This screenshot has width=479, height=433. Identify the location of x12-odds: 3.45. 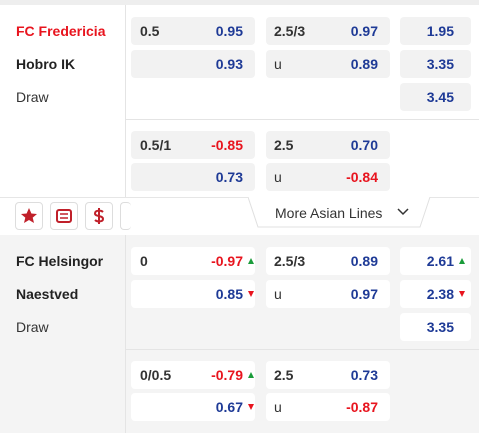
(440, 97).